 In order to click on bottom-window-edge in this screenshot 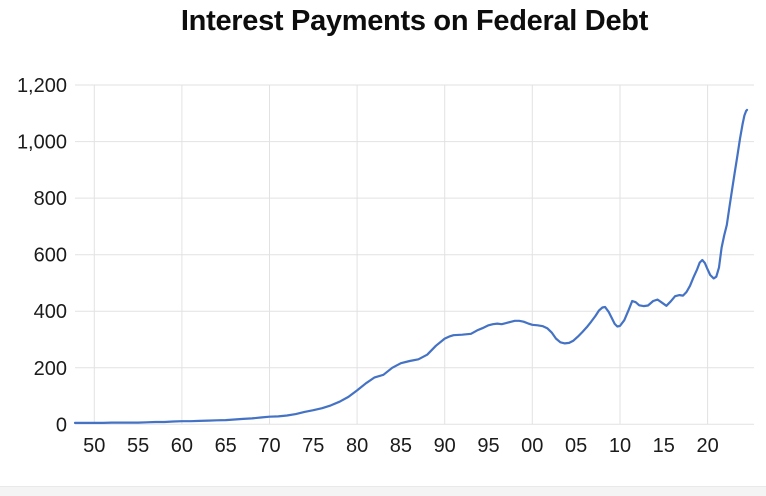, I will do `click(383, 491)`.